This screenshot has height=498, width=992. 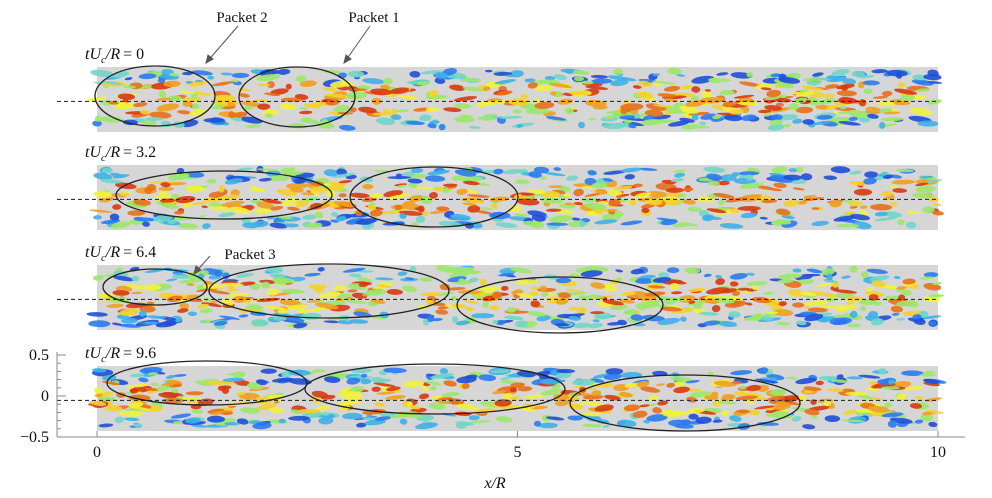 I want to click on arrowhead, so click(x=347, y=59).